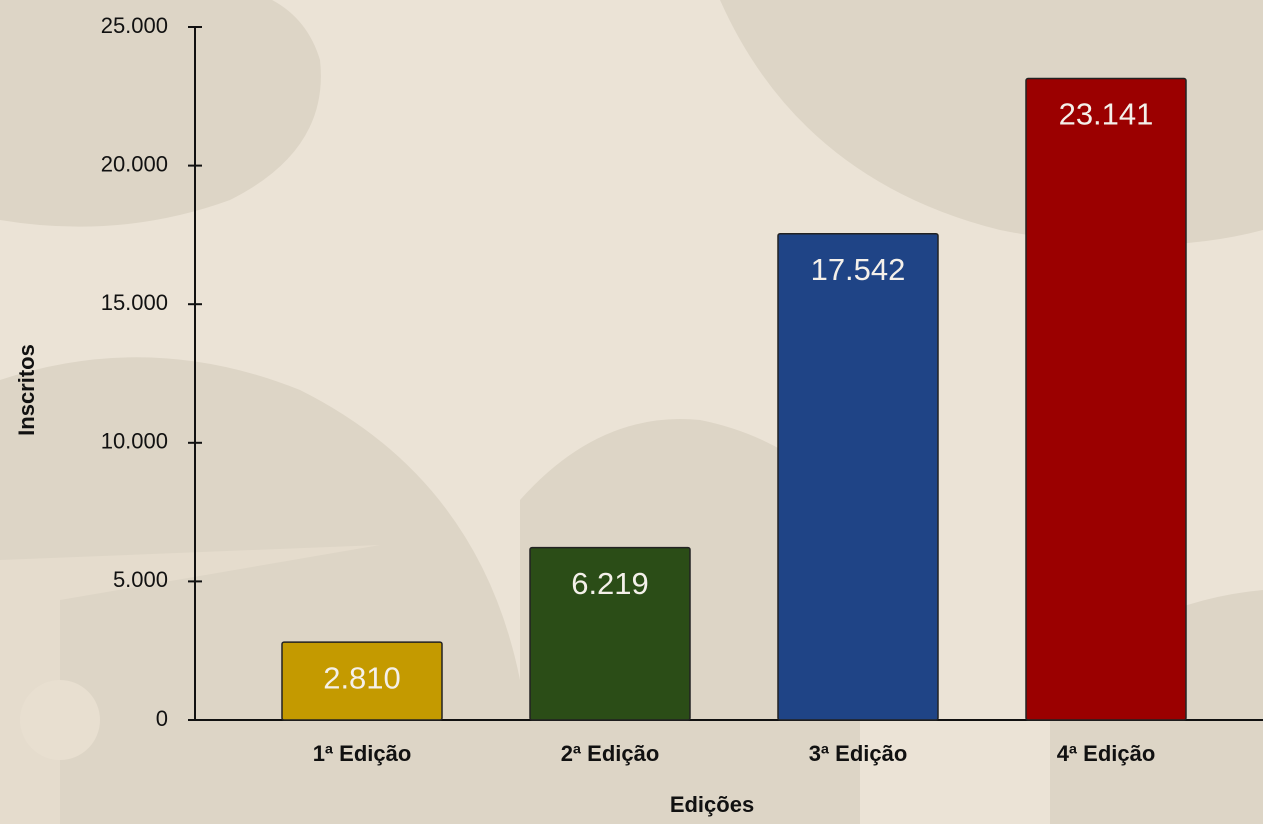 The width and height of the screenshot is (1263, 824). I want to click on x-tick-label: 2ª Edição, so click(610, 753).